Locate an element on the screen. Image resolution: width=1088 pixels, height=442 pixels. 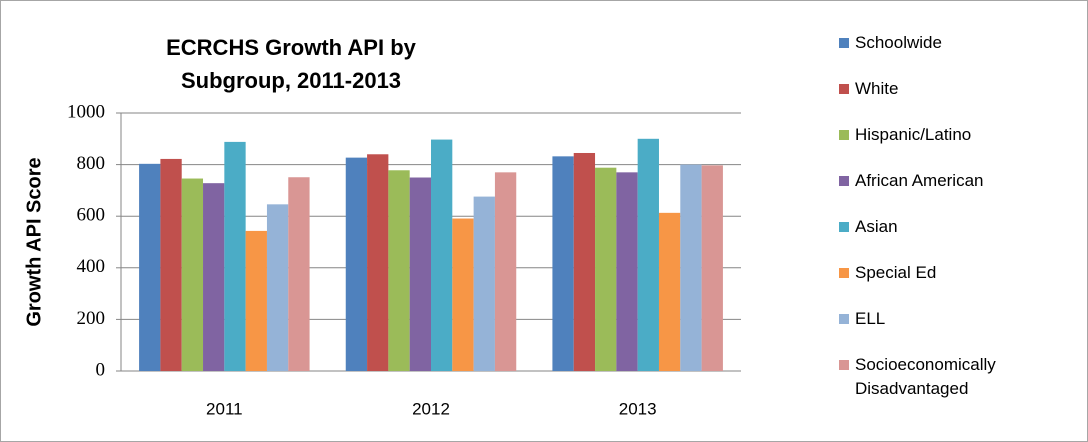
legend-label: Asian is located at coordinates (876, 226).